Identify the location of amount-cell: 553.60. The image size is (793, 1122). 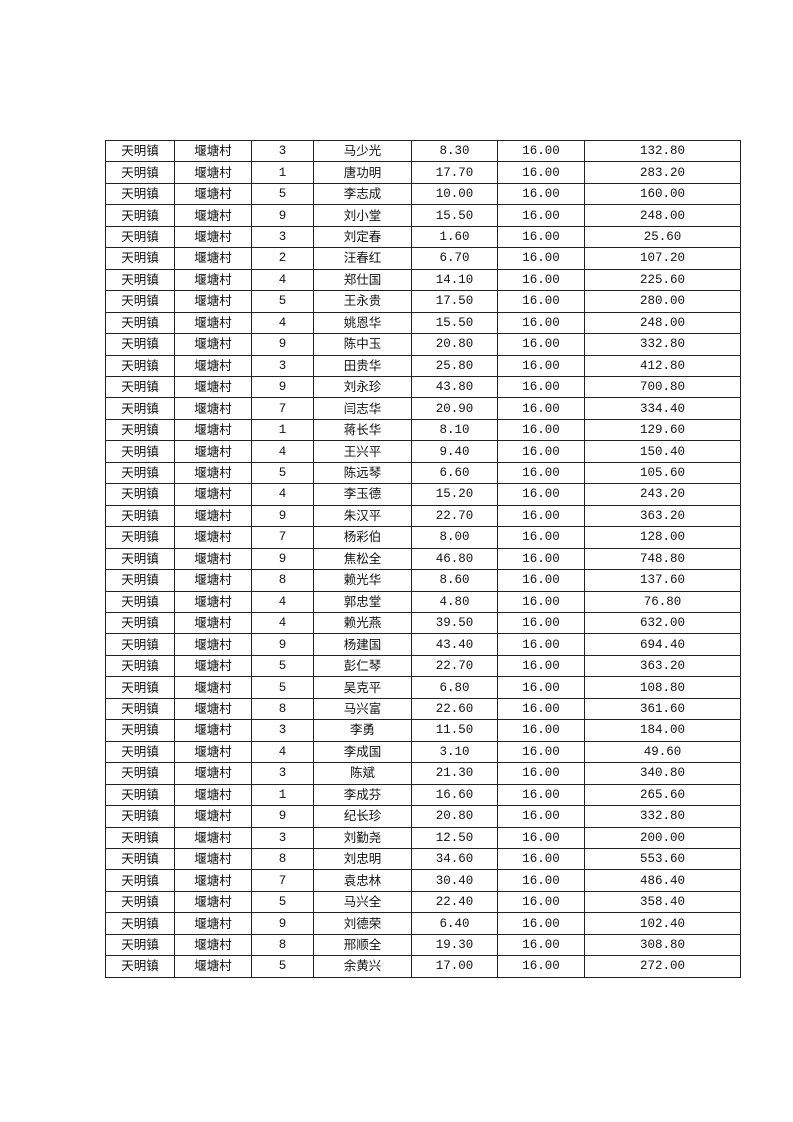
(662, 859).